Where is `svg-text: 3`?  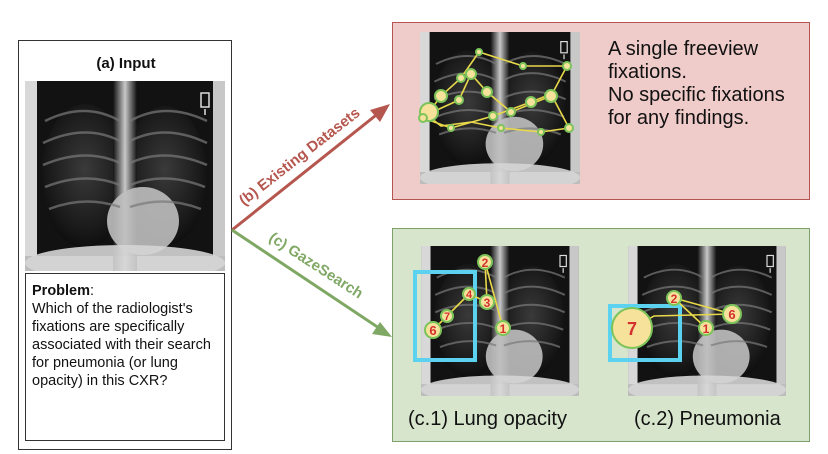 svg-text: 3 is located at coordinates (487, 303).